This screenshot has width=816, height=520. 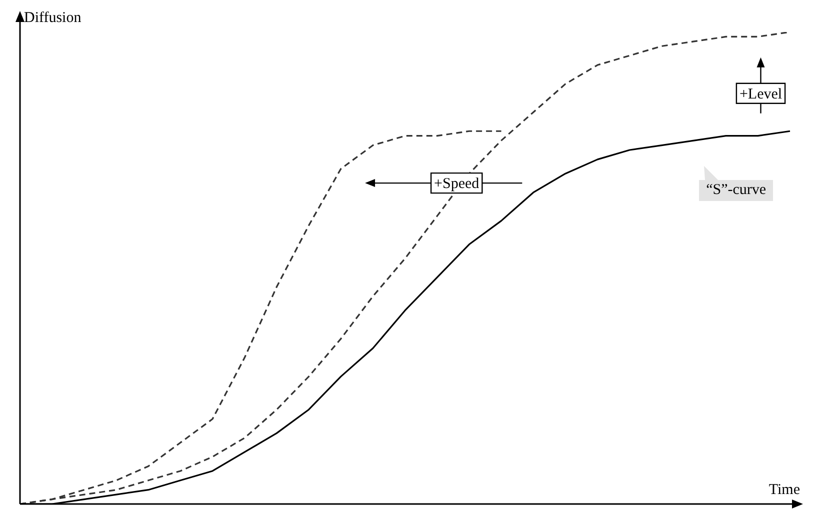 What do you see at coordinates (457, 184) in the screenshot?
I see `annotation: +Speed` at bounding box center [457, 184].